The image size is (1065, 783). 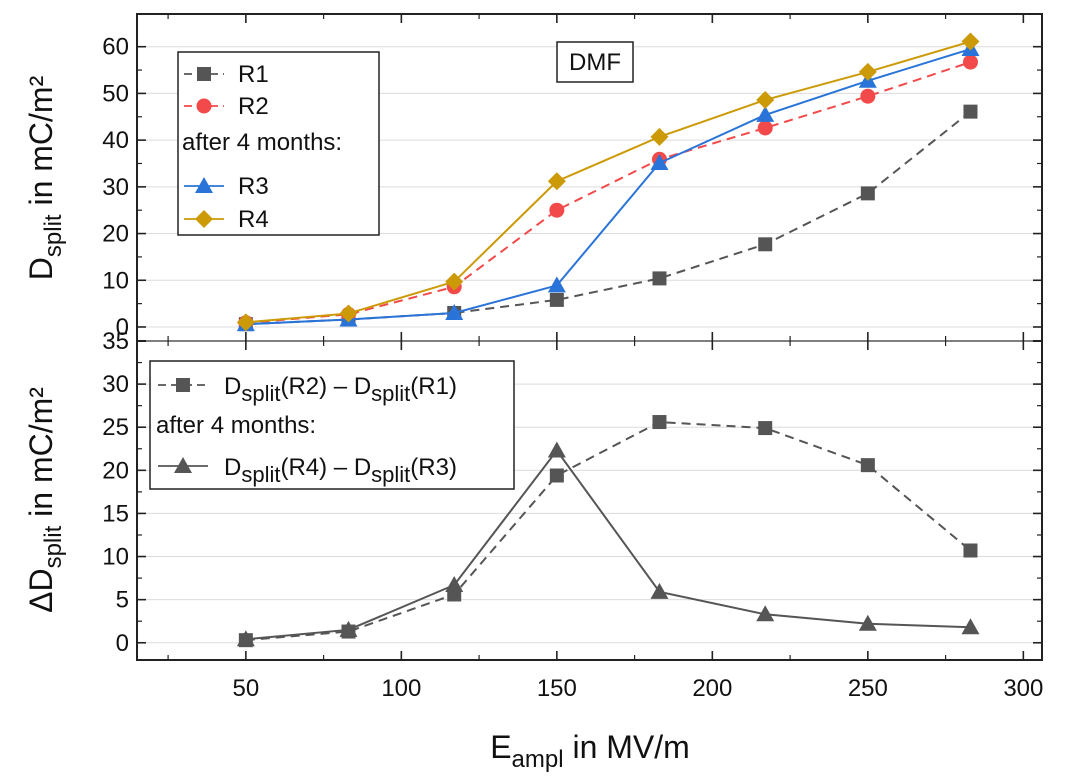 I want to click on top-y-tick-label: 50, so click(x=115, y=93).